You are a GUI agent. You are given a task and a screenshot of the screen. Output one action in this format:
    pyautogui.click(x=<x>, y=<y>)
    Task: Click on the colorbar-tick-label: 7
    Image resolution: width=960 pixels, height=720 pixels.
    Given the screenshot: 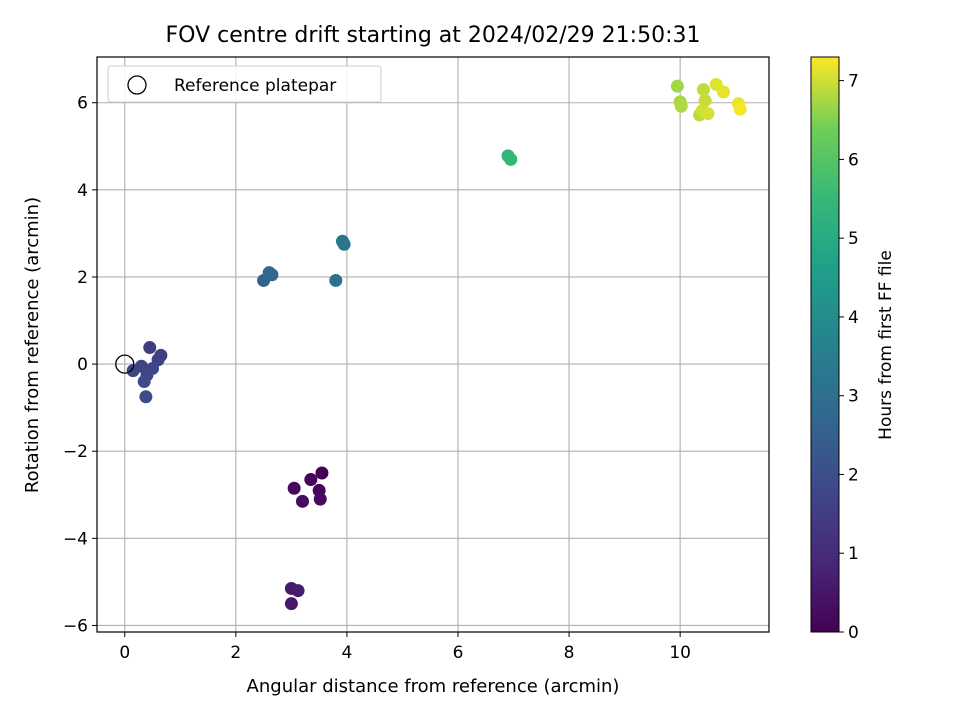 What is the action you would take?
    pyautogui.click(x=853, y=82)
    